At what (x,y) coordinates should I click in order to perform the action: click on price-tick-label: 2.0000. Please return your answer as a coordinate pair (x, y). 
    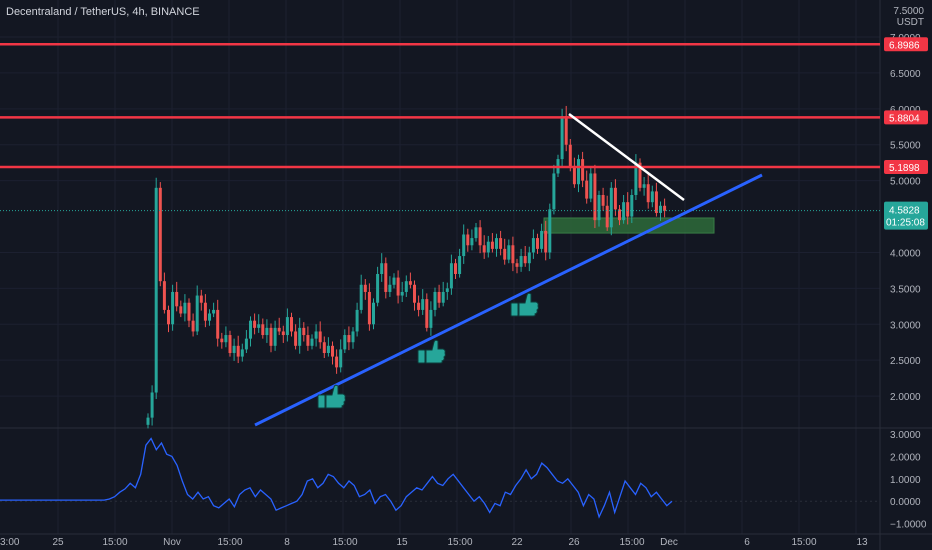
    Looking at the image, I should click on (905, 397).